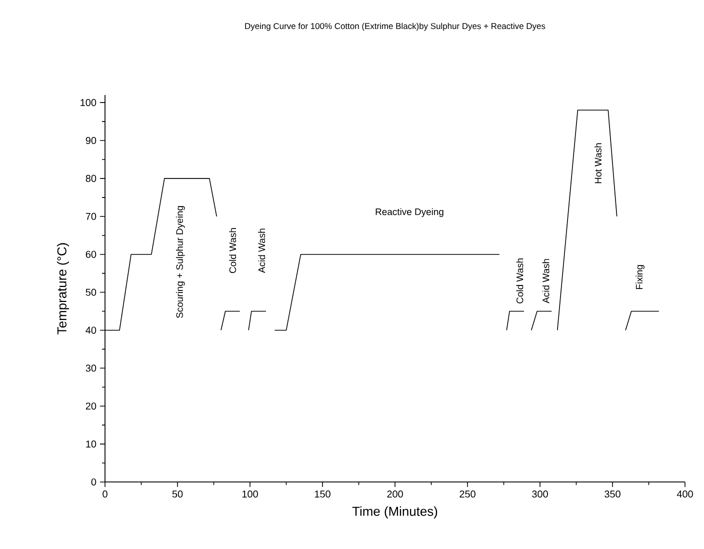 The width and height of the screenshot is (704, 549). Describe the element at coordinates (105, 494) in the screenshot. I see `x-tick-label: 0` at that location.